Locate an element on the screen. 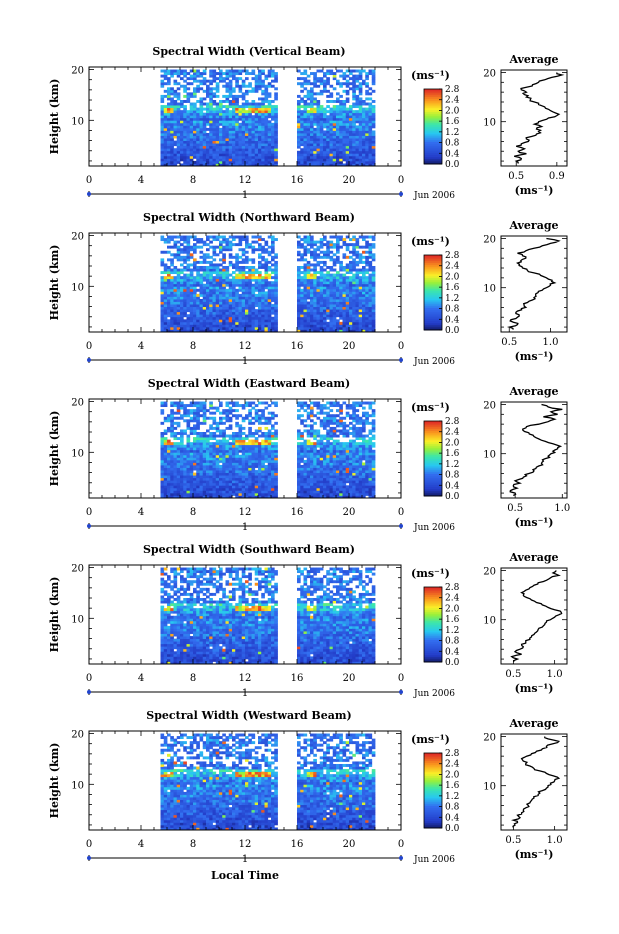 Image resolution: width=619 pixels, height=934 pixels. x-tick-label: 12 is located at coordinates (245, 346).